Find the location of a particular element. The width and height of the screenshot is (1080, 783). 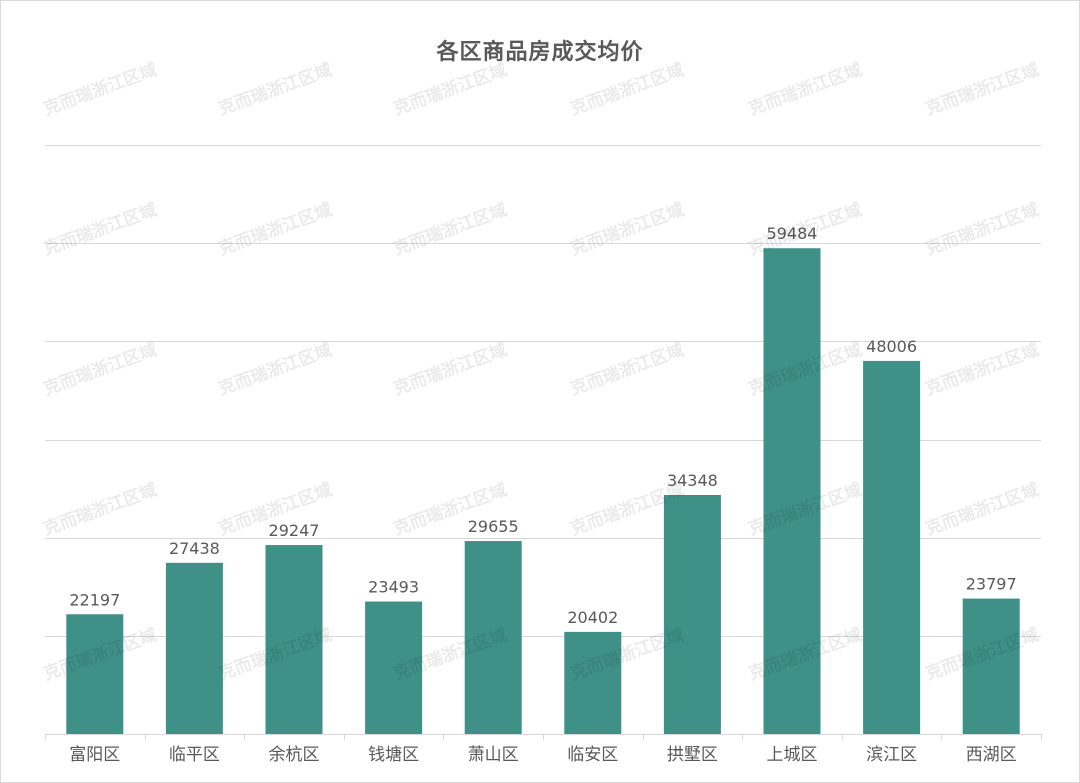

data-label: 29247 is located at coordinates (294, 530).